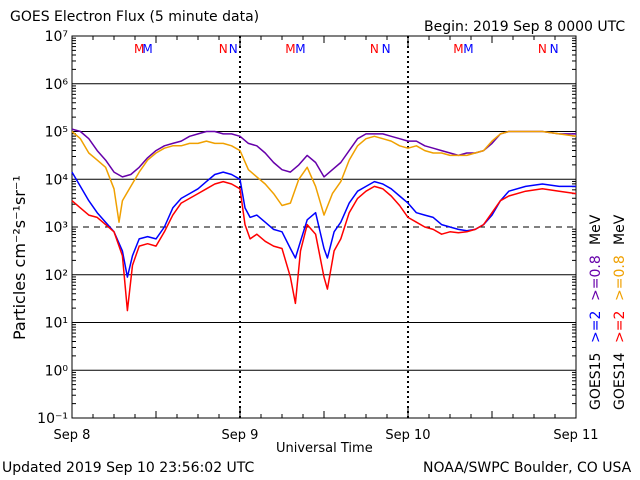  I want to click on y-axis-label: Particles cm⁻²s⁻¹sr⁻¹, so click(19, 257).